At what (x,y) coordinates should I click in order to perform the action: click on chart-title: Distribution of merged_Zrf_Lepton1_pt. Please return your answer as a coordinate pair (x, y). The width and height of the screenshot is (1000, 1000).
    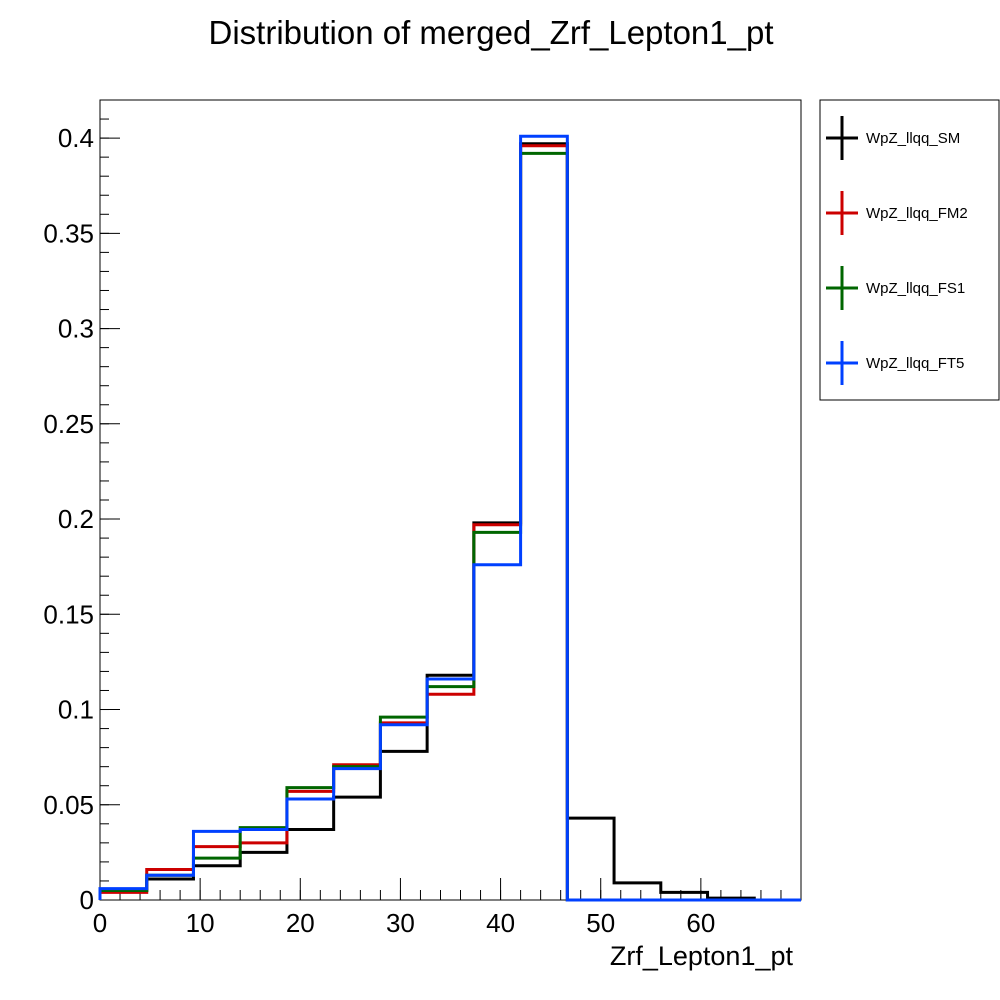
    Looking at the image, I should click on (491, 32).